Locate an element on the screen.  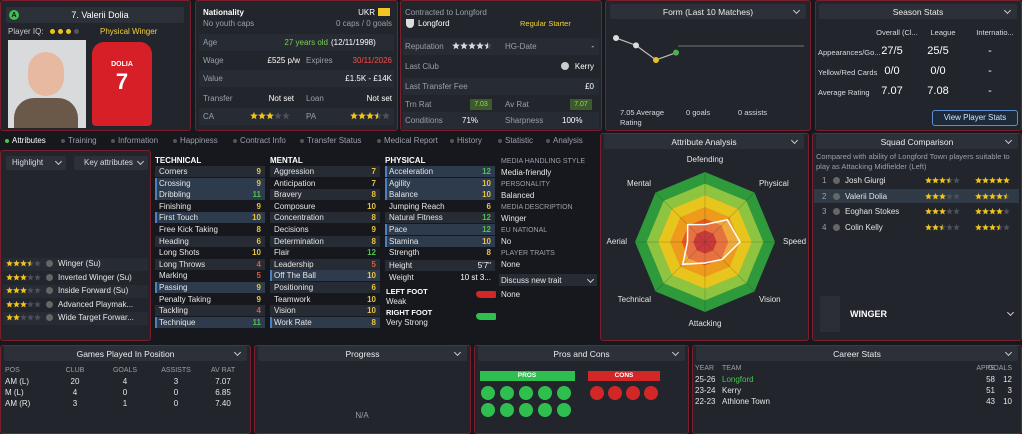
label: Last Club is located at coordinates (422, 66).